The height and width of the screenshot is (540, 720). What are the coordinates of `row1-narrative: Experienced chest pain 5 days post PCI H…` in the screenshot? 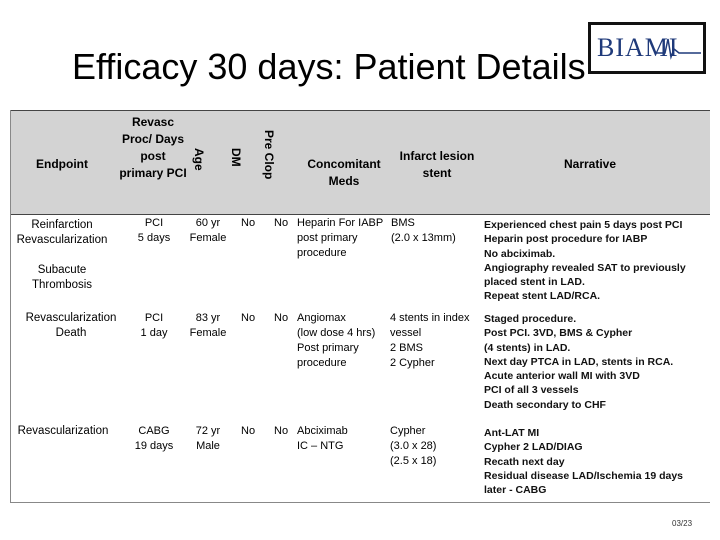 It's located at (585, 261).